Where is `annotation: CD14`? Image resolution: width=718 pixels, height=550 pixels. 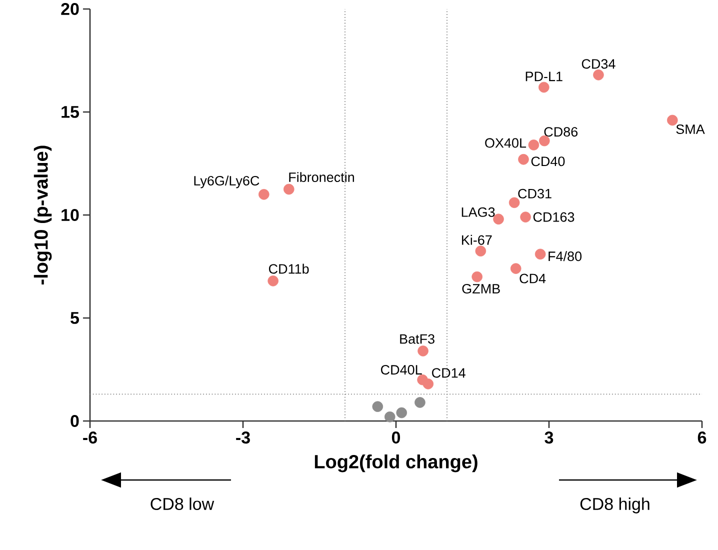 annotation: CD14 is located at coordinates (449, 373).